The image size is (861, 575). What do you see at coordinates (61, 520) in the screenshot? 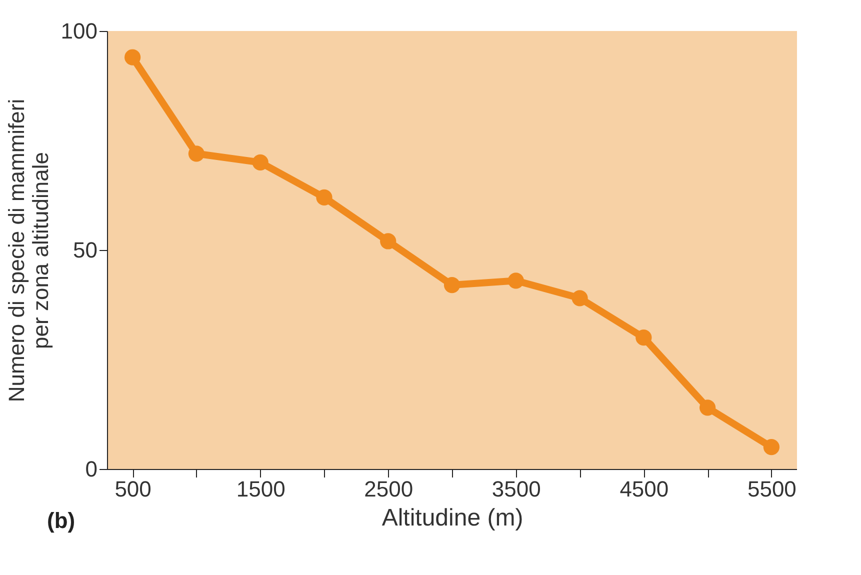
I see `text: (b)` at bounding box center [61, 520].